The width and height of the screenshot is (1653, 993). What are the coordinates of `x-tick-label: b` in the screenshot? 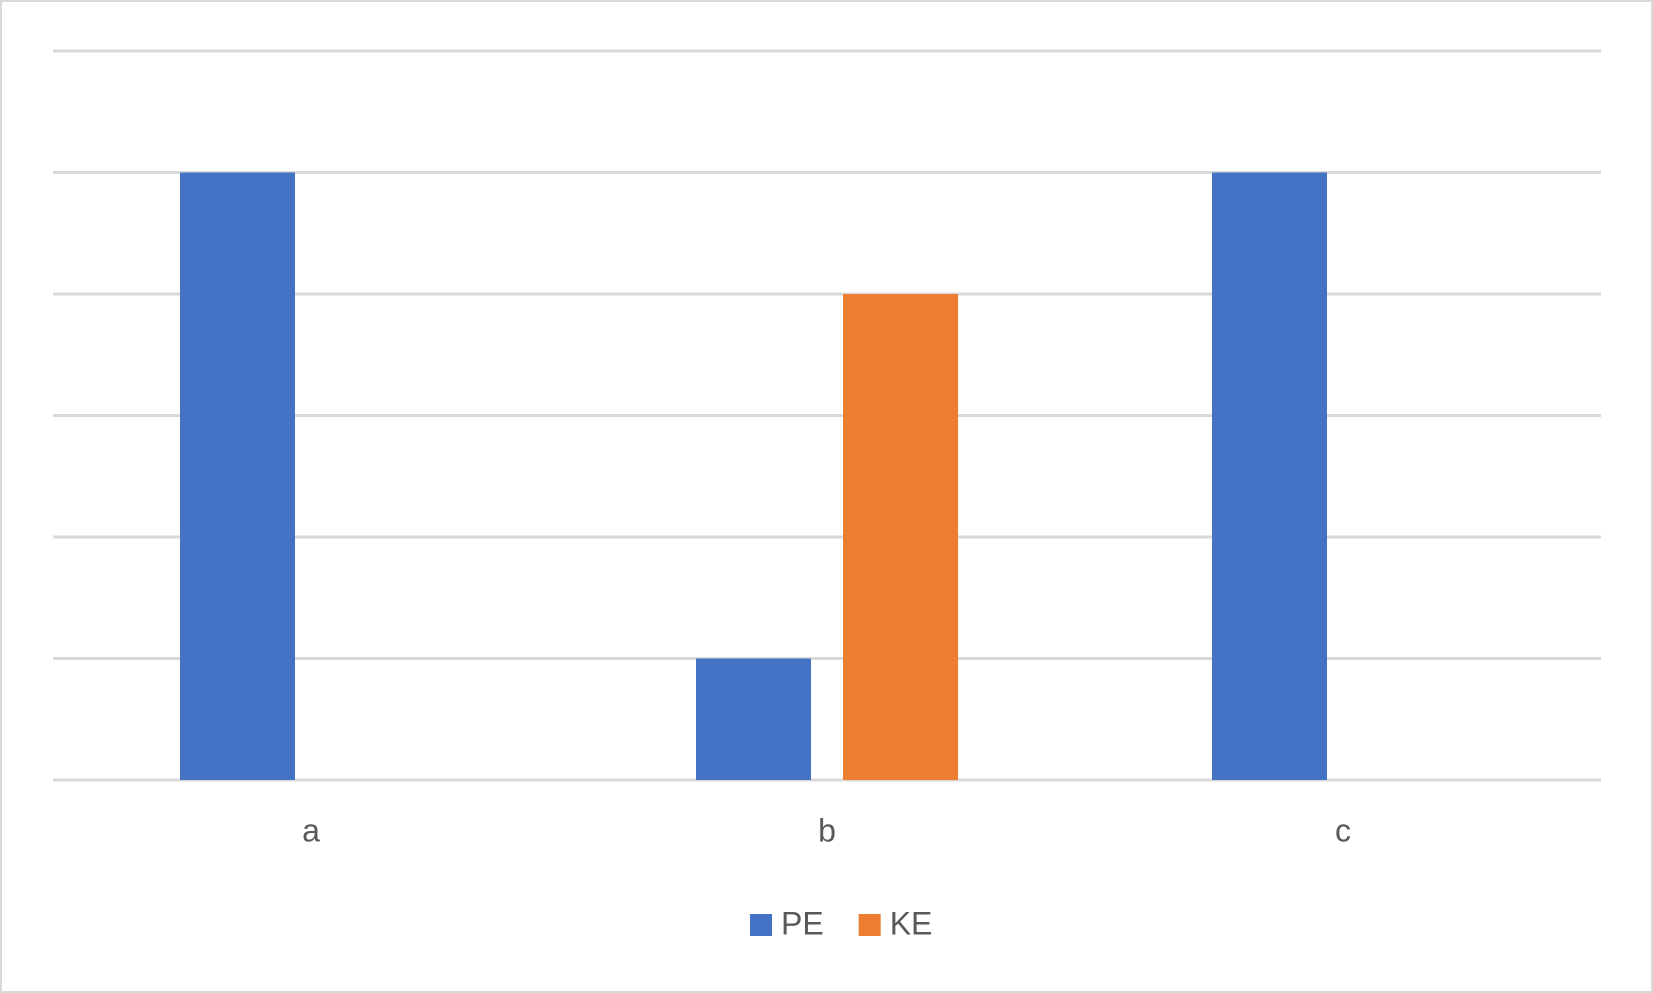 It's located at (827, 830).